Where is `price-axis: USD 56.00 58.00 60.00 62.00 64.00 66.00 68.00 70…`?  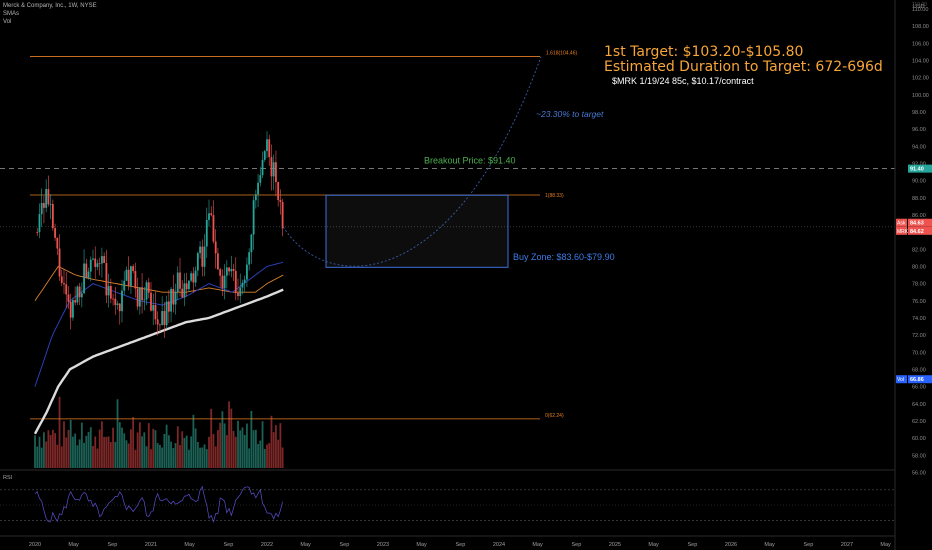
price-axis: USD 56.00 58.00 60.00 62.00 64.00 66.00 68.00 70… is located at coordinates (913, 275).